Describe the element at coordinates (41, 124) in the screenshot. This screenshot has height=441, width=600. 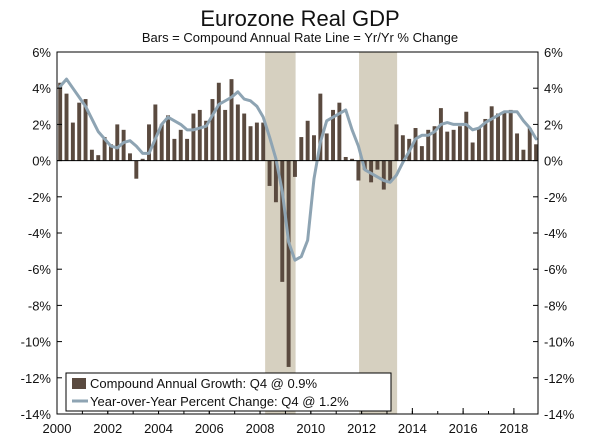
I see `y-tick-label-left: 2%` at that location.